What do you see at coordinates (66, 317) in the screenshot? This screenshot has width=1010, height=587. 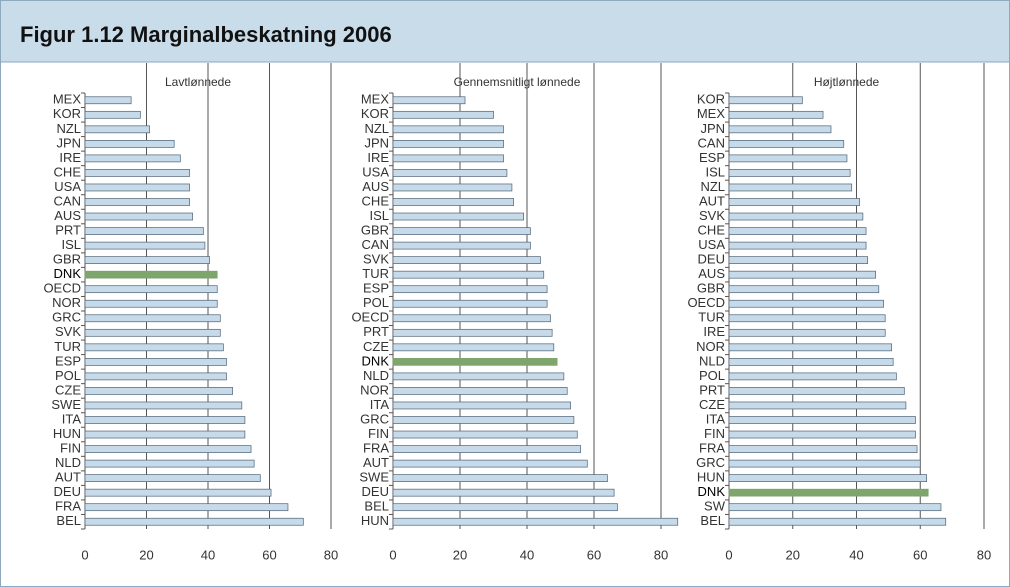 I see `y-tick-label: GRC` at bounding box center [66, 317].